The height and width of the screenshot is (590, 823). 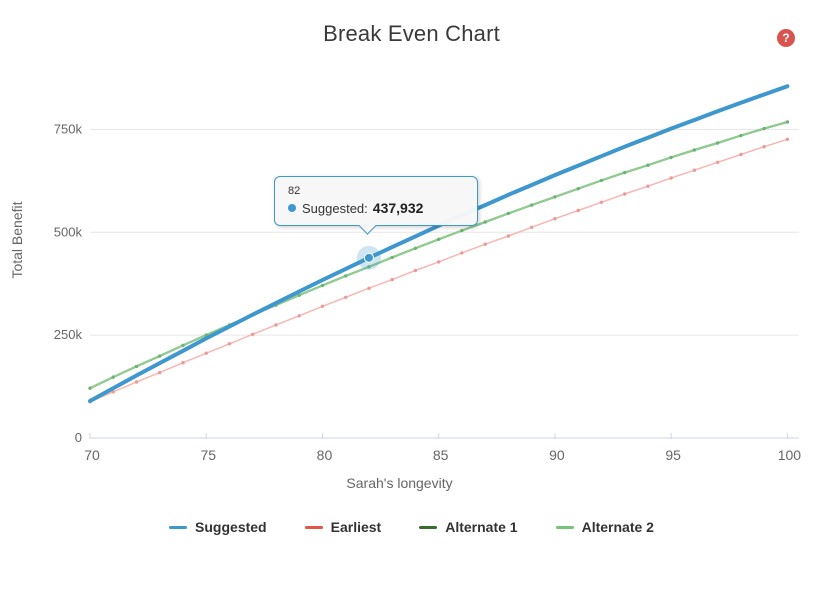 What do you see at coordinates (790, 455) in the screenshot?
I see `x-tick-label: 100` at bounding box center [790, 455].